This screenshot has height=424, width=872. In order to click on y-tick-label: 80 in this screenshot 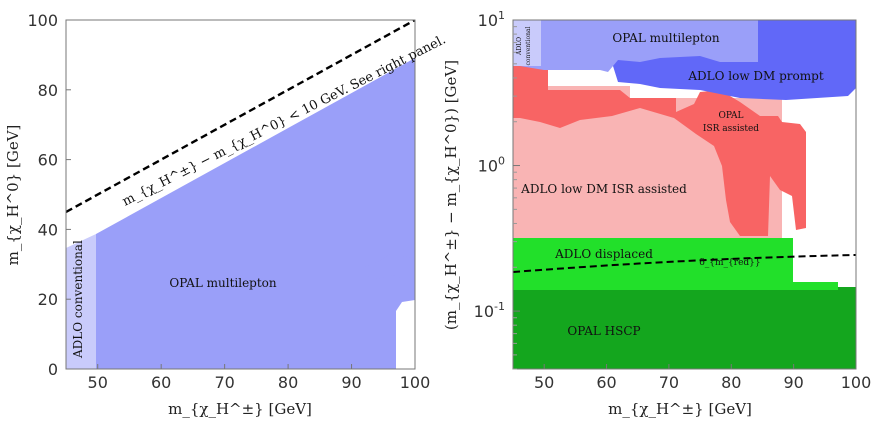, I will do `click(48, 90)`.